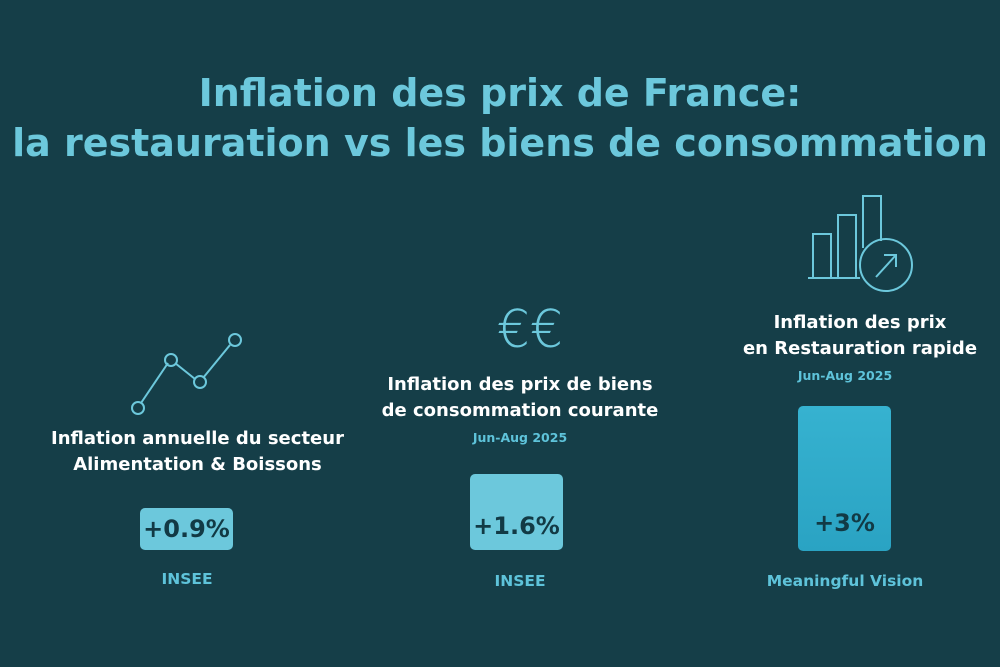 Image resolution: width=1000 pixels, height=667 pixels. I want to click on panel2-value: +1.6%, so click(516, 526).